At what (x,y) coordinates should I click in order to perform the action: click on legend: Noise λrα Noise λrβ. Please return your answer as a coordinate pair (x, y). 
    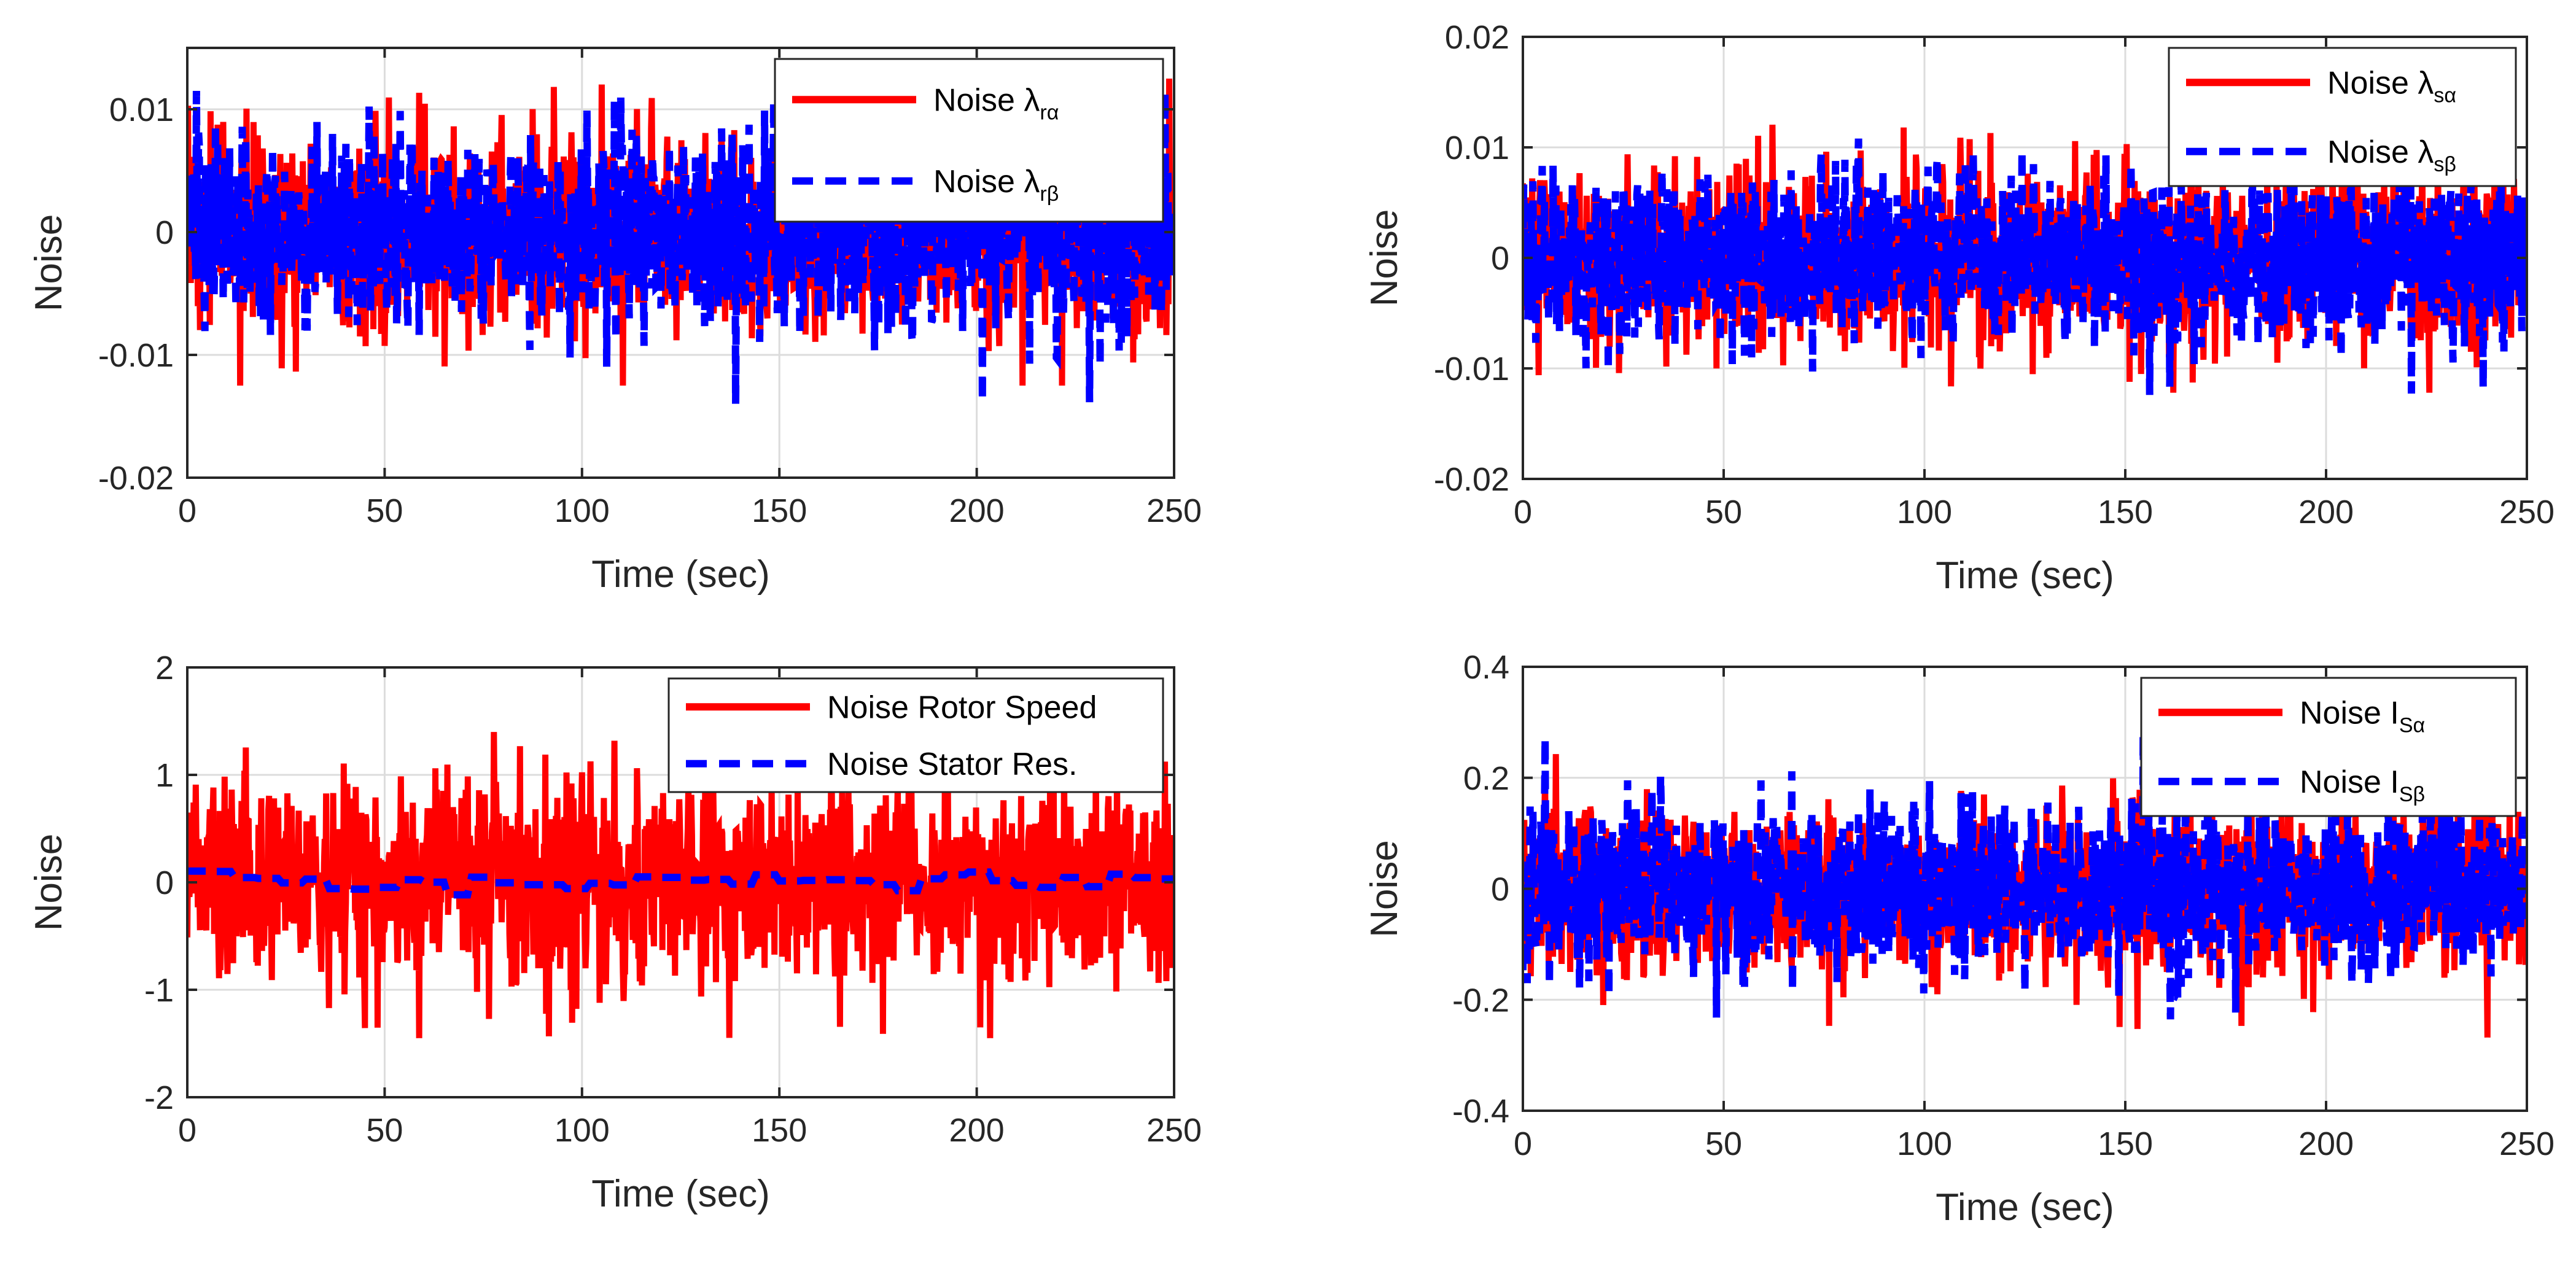
    Looking at the image, I should click on (969, 140).